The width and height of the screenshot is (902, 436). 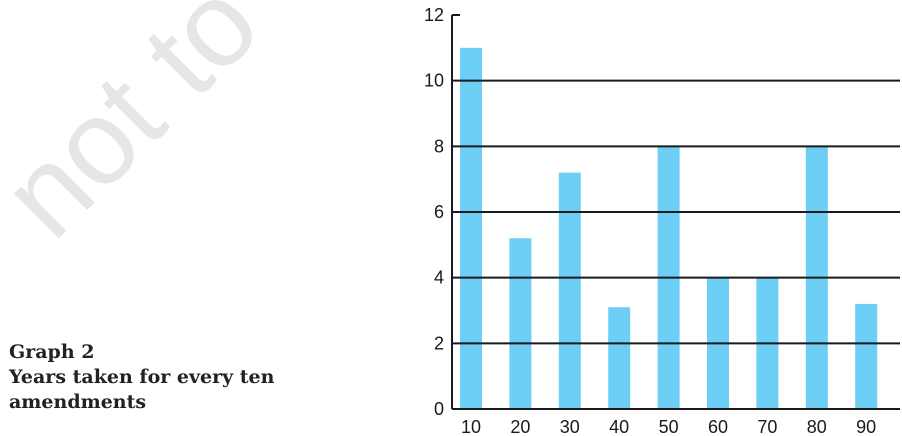 I want to click on y-tick-labels: 0 2 4 6 8 10 12, so click(x=434, y=212).